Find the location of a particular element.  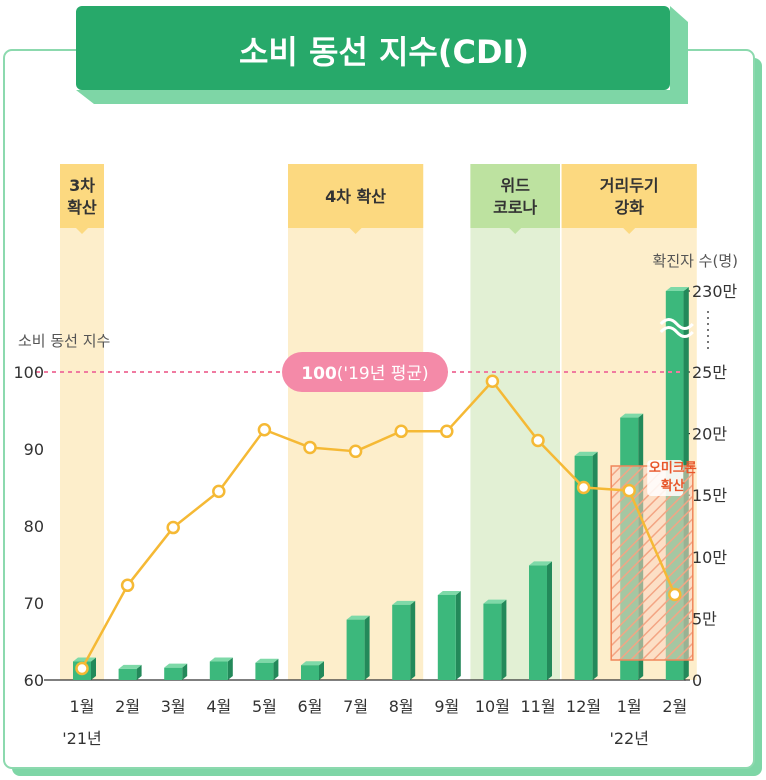

left-tick-label: 70 is located at coordinates (34, 603).